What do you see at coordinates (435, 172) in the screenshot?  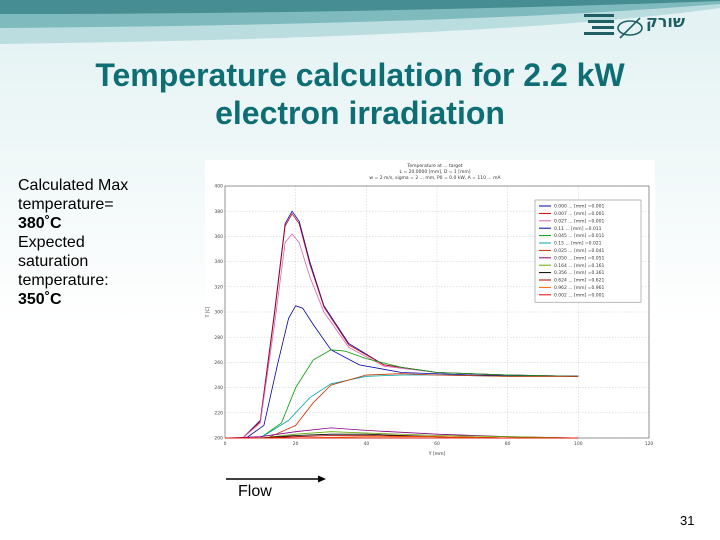 I see `chart-subtitle-1: L = 20.0000 [mm], D = 1 [mm]` at bounding box center [435, 172].